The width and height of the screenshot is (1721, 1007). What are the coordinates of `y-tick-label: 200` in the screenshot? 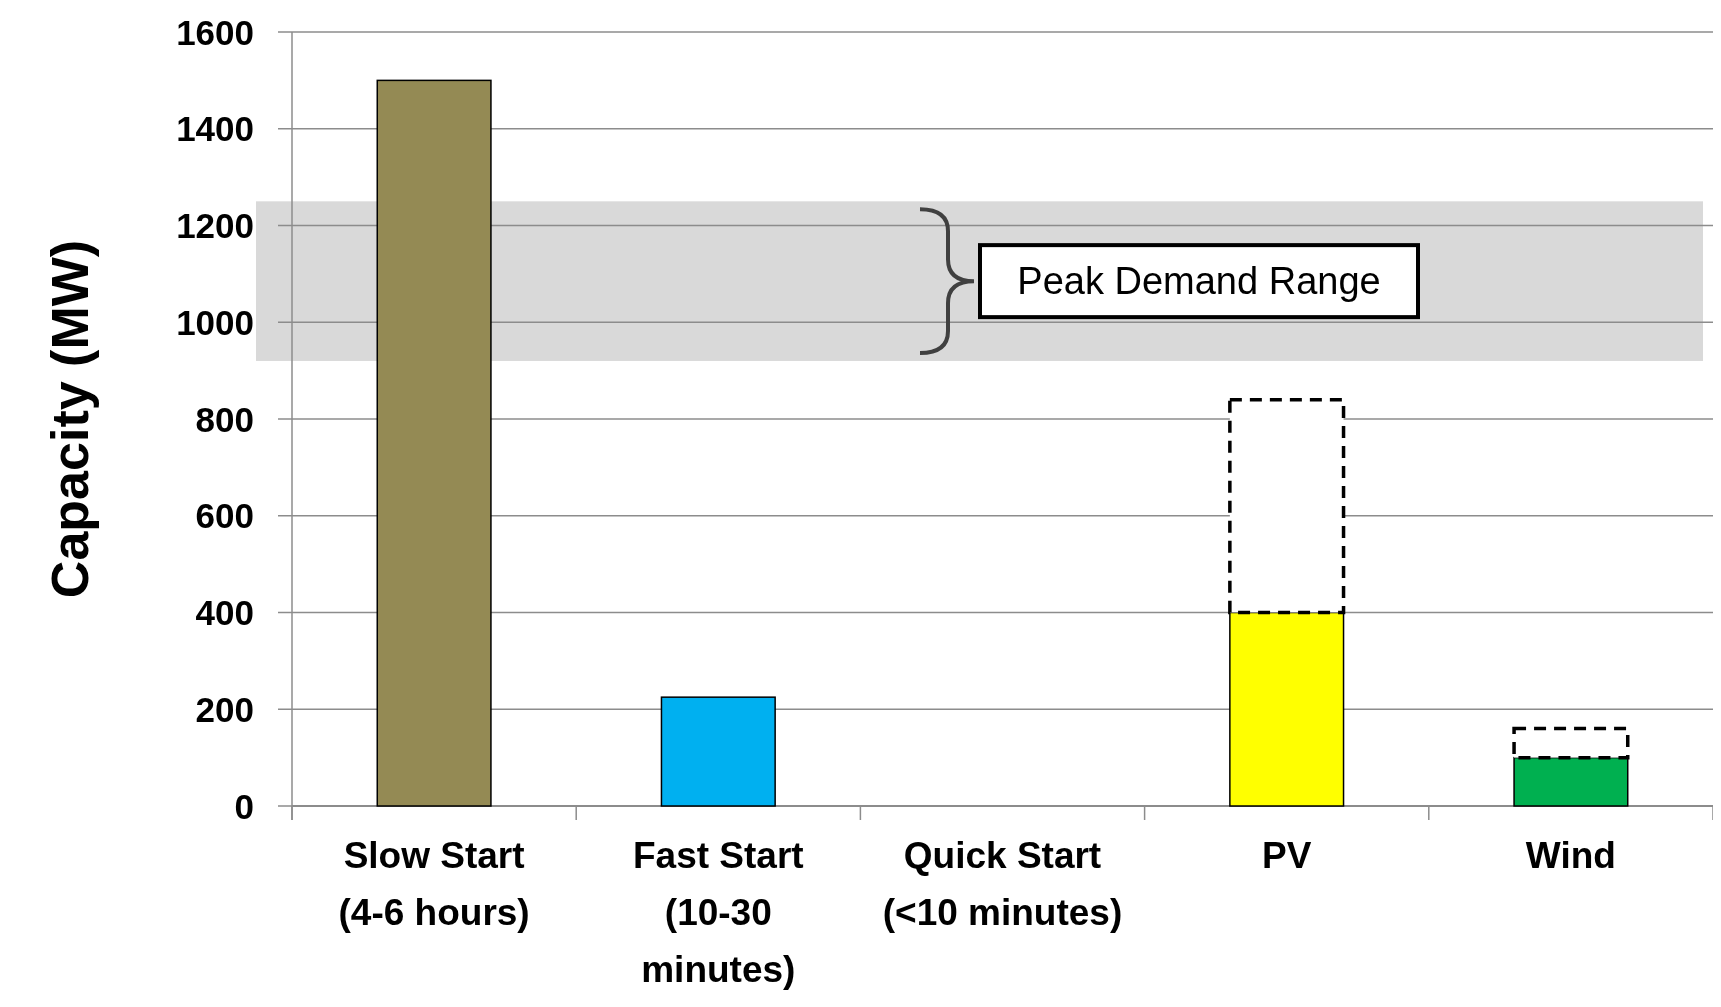 It's located at (224, 709).